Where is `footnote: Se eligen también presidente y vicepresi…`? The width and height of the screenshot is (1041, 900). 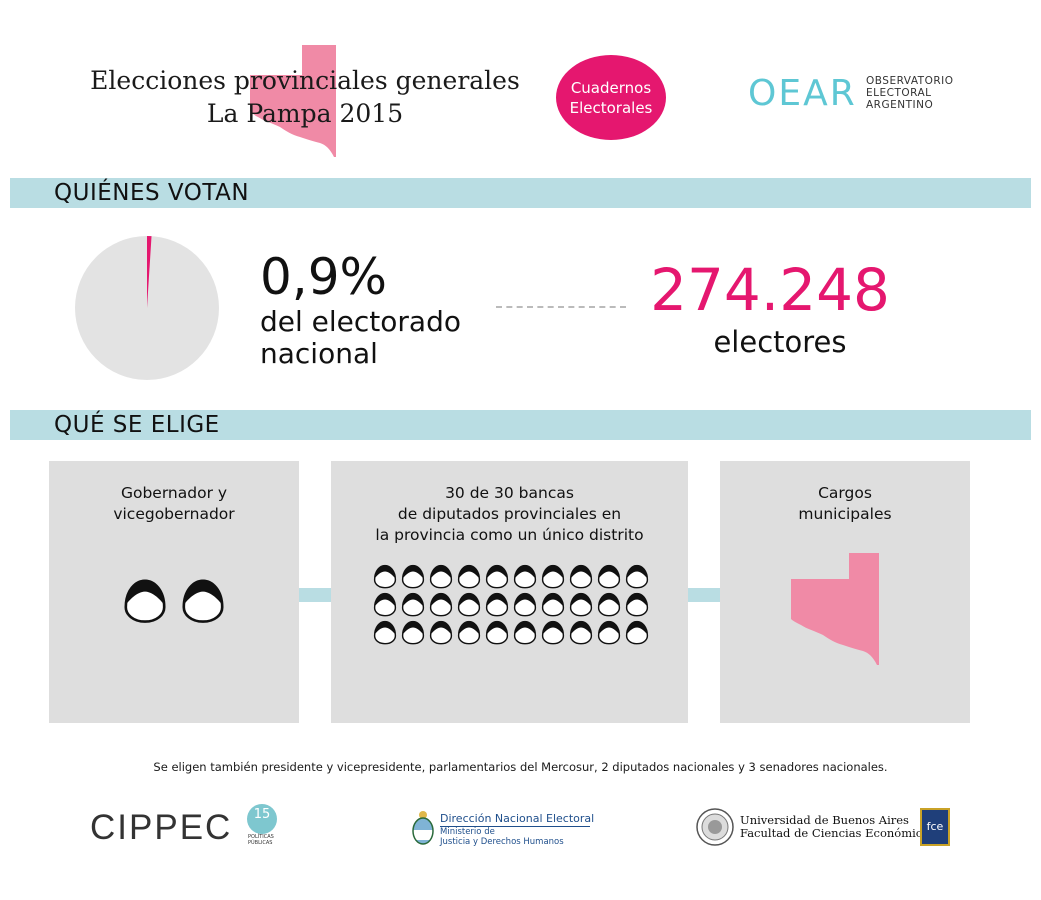
footnote: Se eligen también presidente y vicepresi… is located at coordinates (520, 767).